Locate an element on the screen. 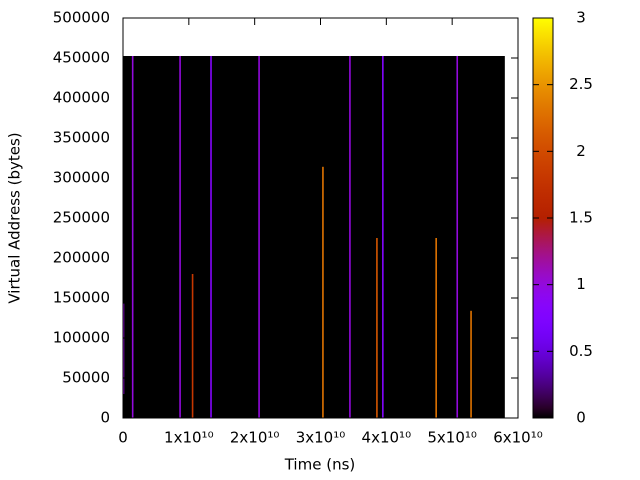 The width and height of the screenshot is (640, 480). y-tick-label: 450000 is located at coordinates (81, 58).